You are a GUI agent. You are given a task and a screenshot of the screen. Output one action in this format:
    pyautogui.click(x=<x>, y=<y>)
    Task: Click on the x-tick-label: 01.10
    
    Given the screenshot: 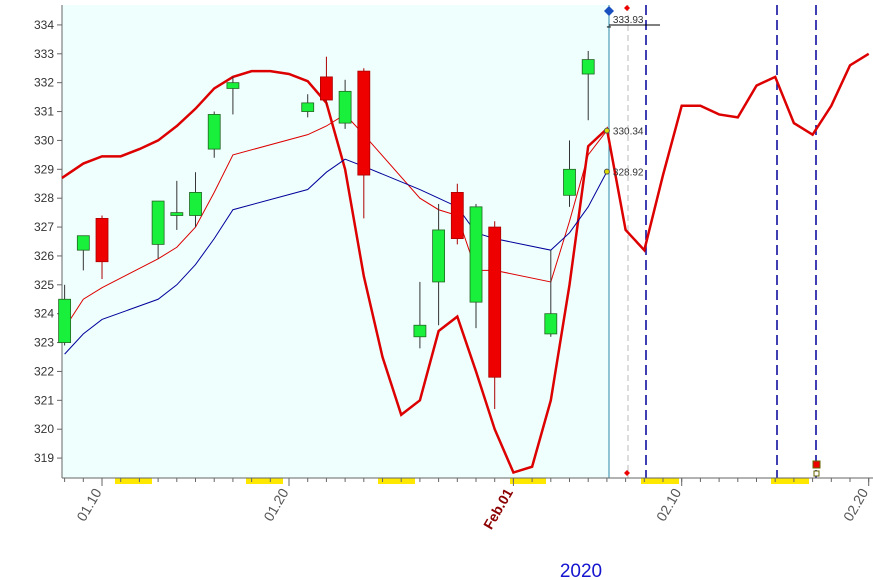 What is the action you would take?
    pyautogui.click(x=88, y=504)
    